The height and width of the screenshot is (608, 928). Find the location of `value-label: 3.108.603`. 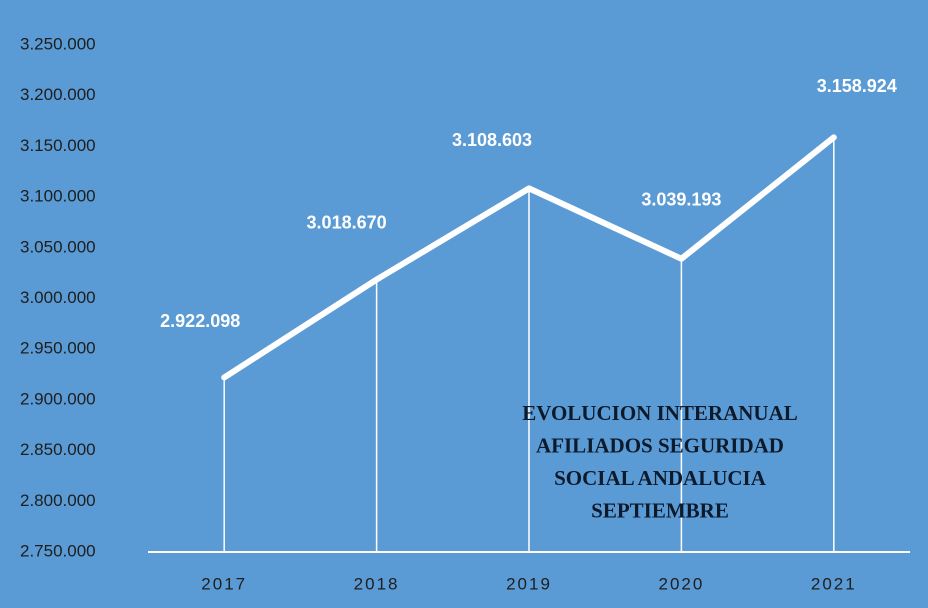

value-label: 3.108.603 is located at coordinates (492, 140).